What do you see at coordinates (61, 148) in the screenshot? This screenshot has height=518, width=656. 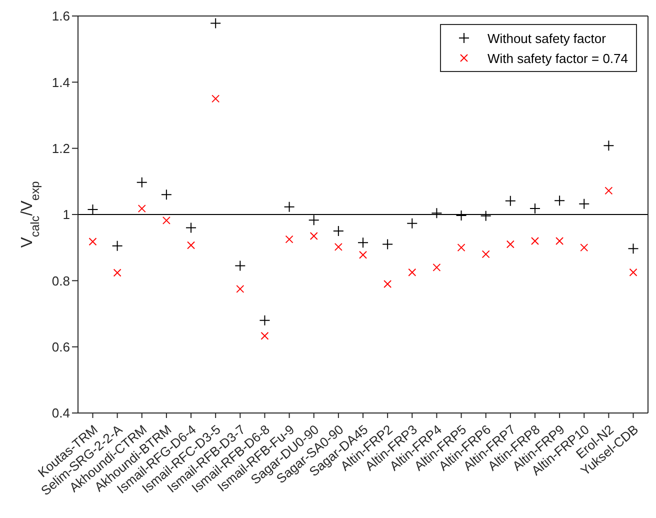 I see `y-tick-label: 1.2` at bounding box center [61, 148].